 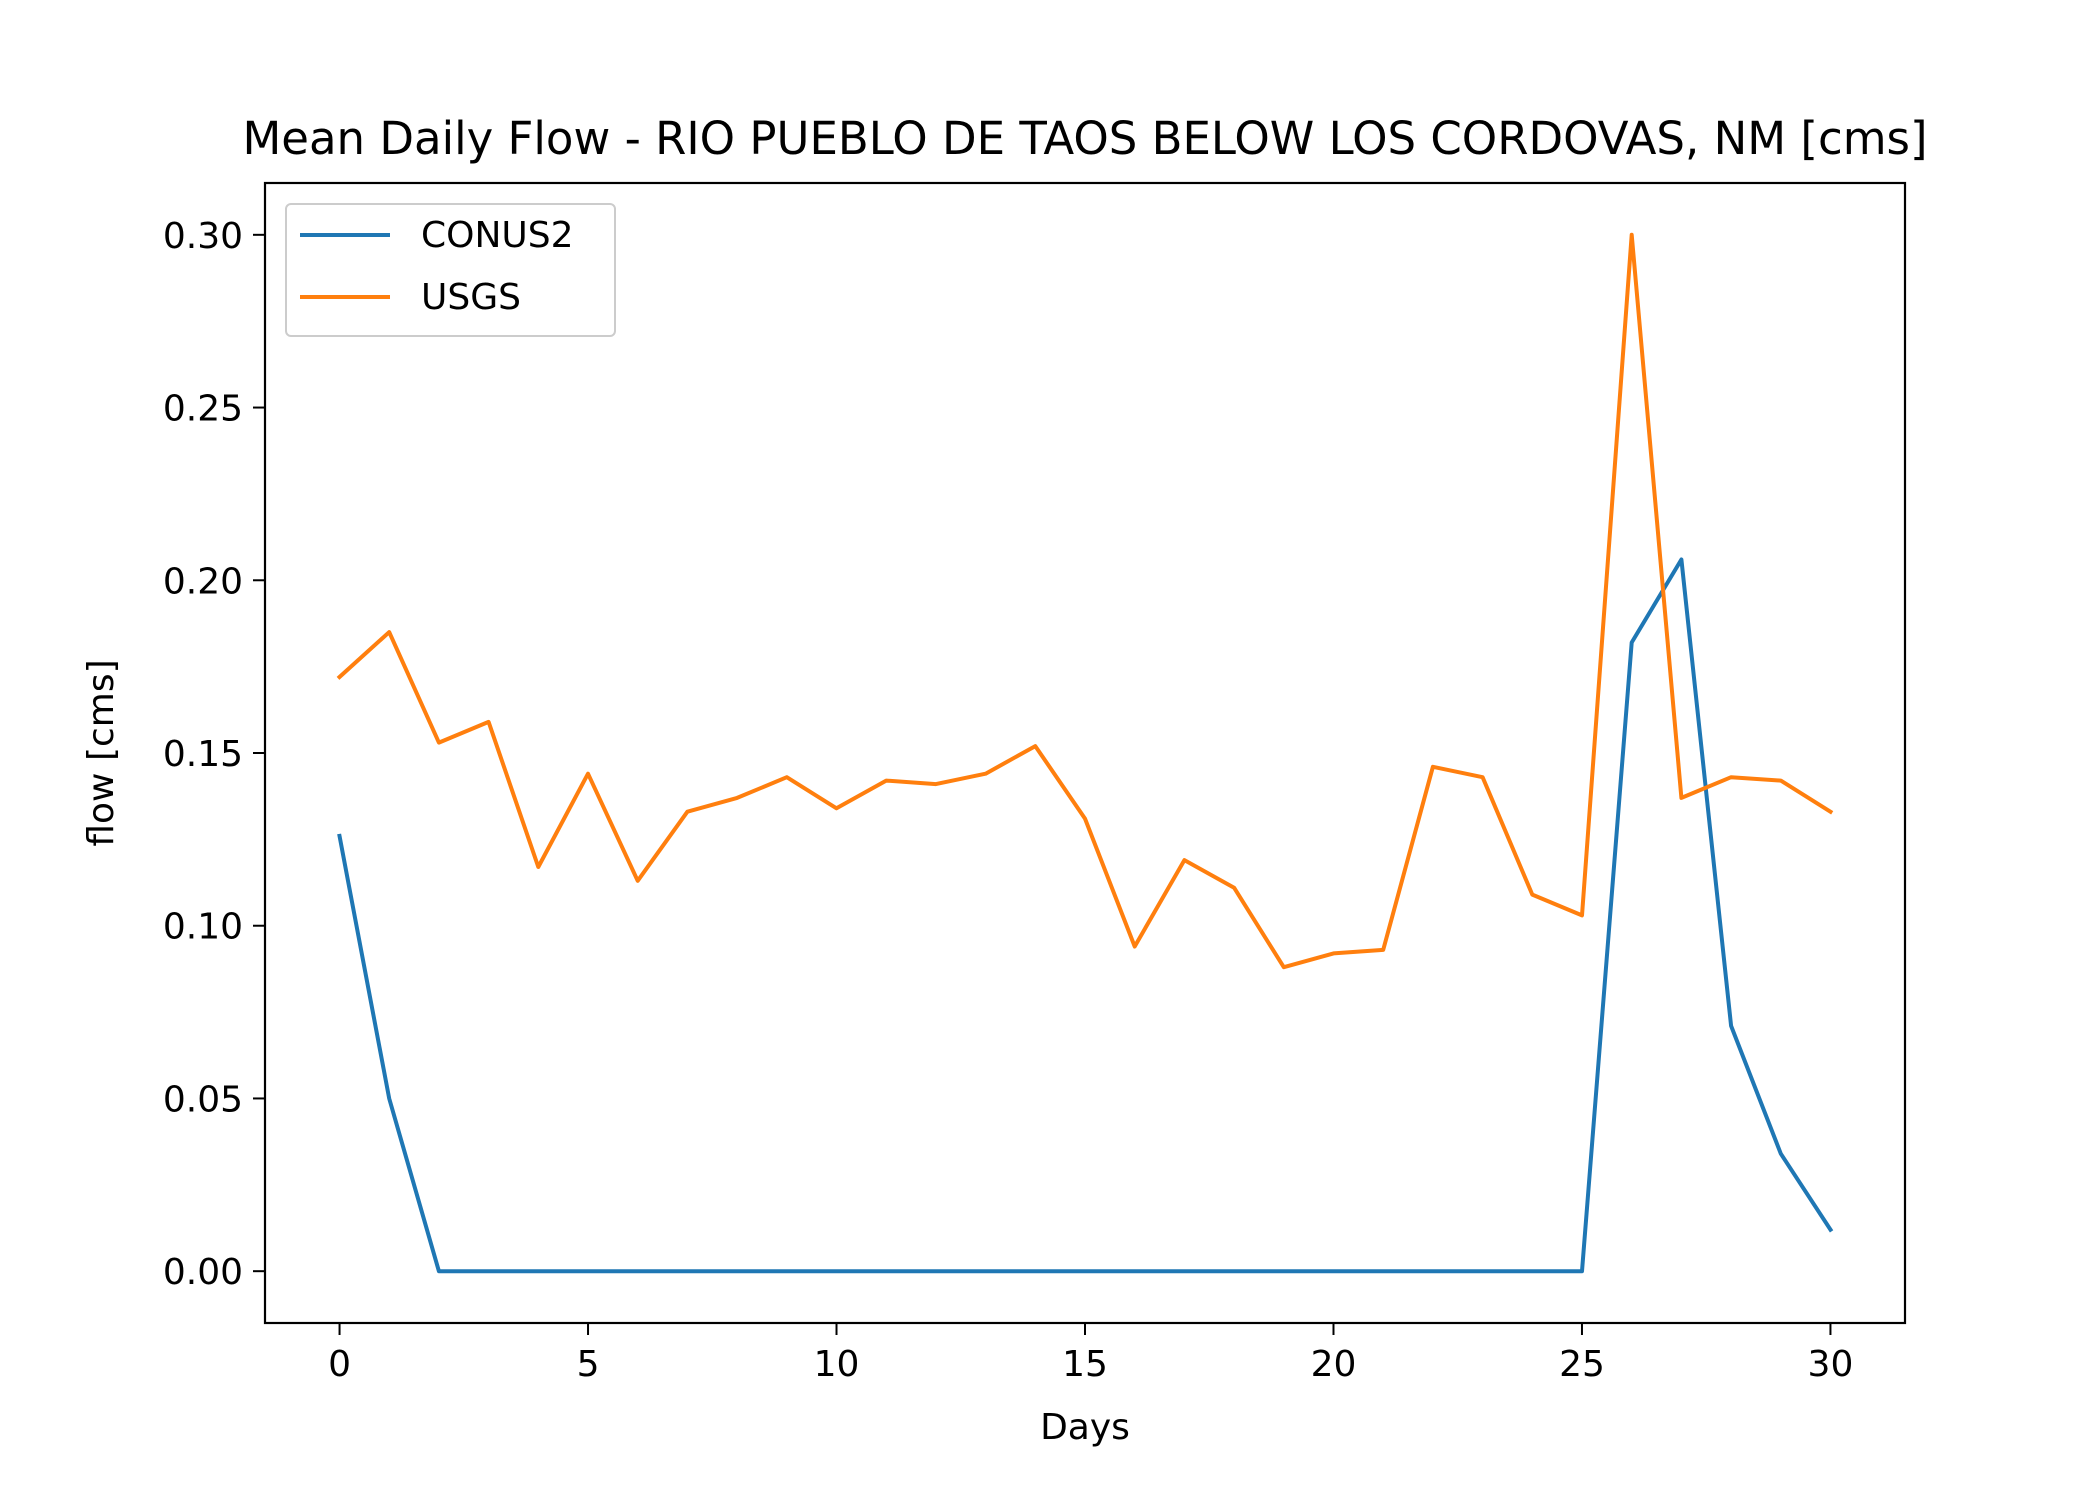 I want to click on x-tick-label: 0, so click(x=339, y=1364).